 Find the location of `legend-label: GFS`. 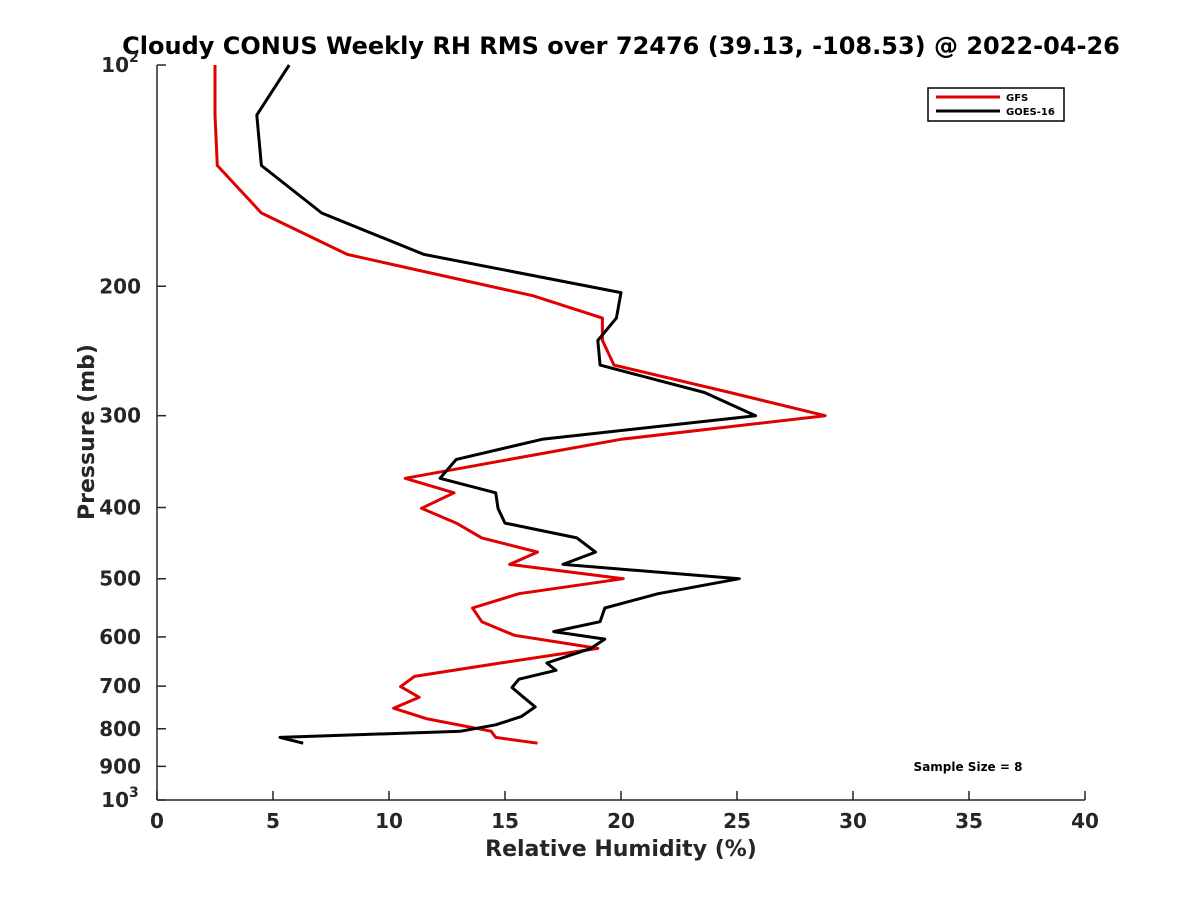

legend-label: GFS is located at coordinates (1017, 98).